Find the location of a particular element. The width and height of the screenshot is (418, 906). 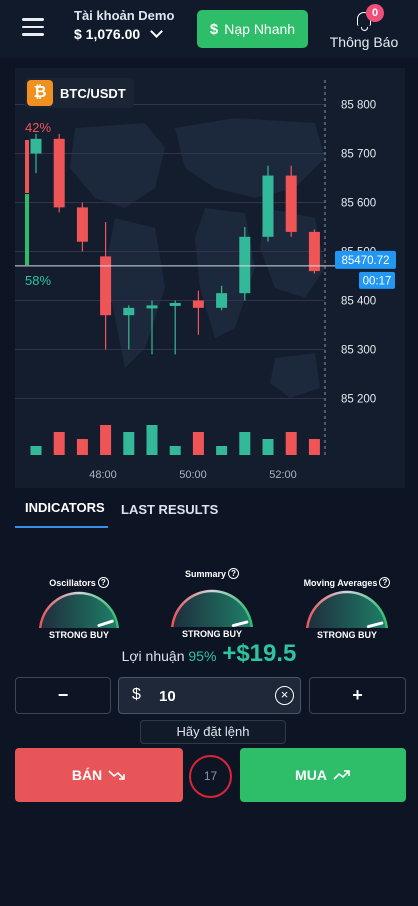

oscillators-gauge: Oscillators? STRONG BUY is located at coordinates (79, 612).